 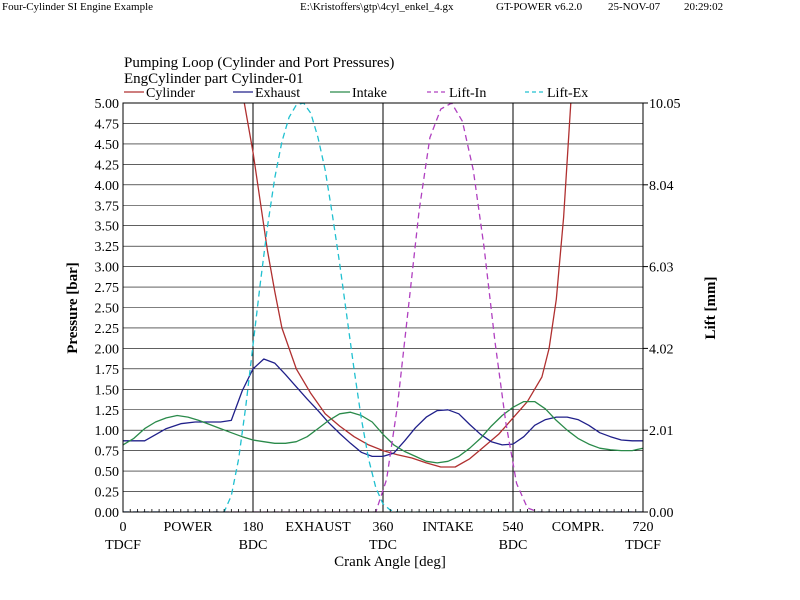 I want to click on legend-label: Intake, so click(x=369, y=93).